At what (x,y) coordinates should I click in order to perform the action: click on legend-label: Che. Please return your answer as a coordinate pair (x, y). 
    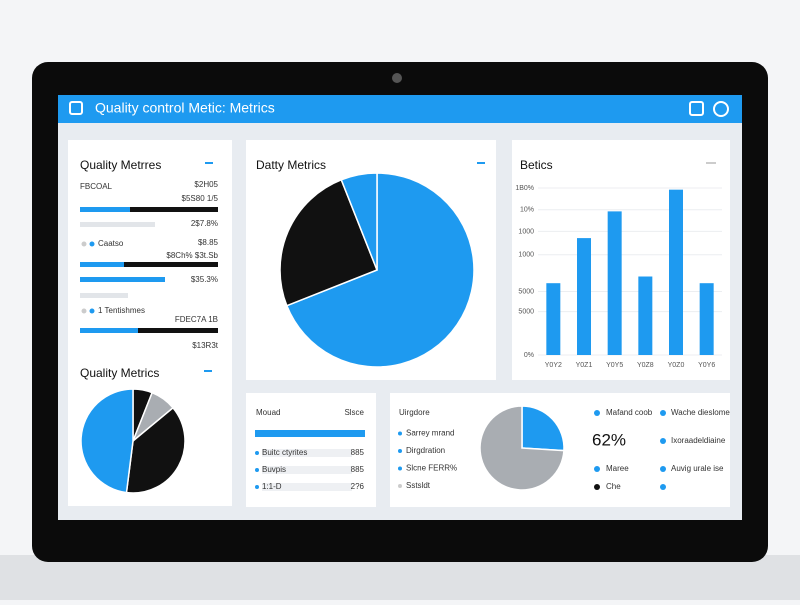
    Looking at the image, I should click on (613, 486).